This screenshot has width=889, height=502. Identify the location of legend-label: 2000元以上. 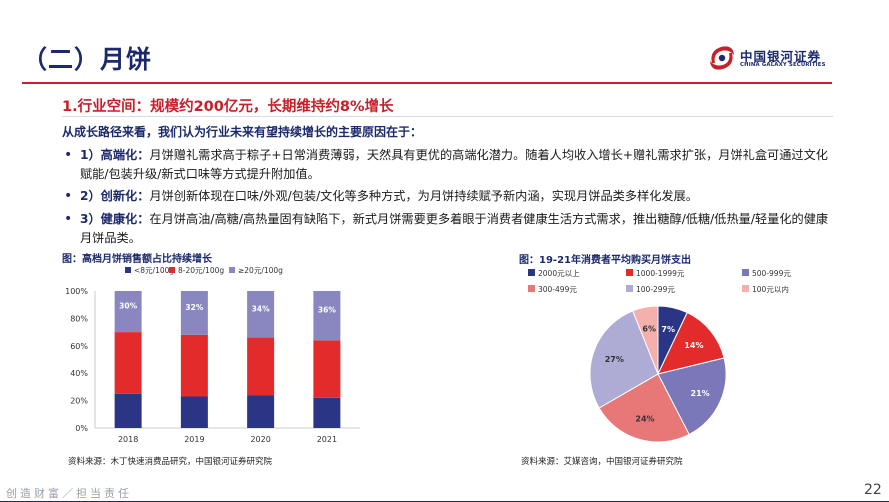
(559, 273).